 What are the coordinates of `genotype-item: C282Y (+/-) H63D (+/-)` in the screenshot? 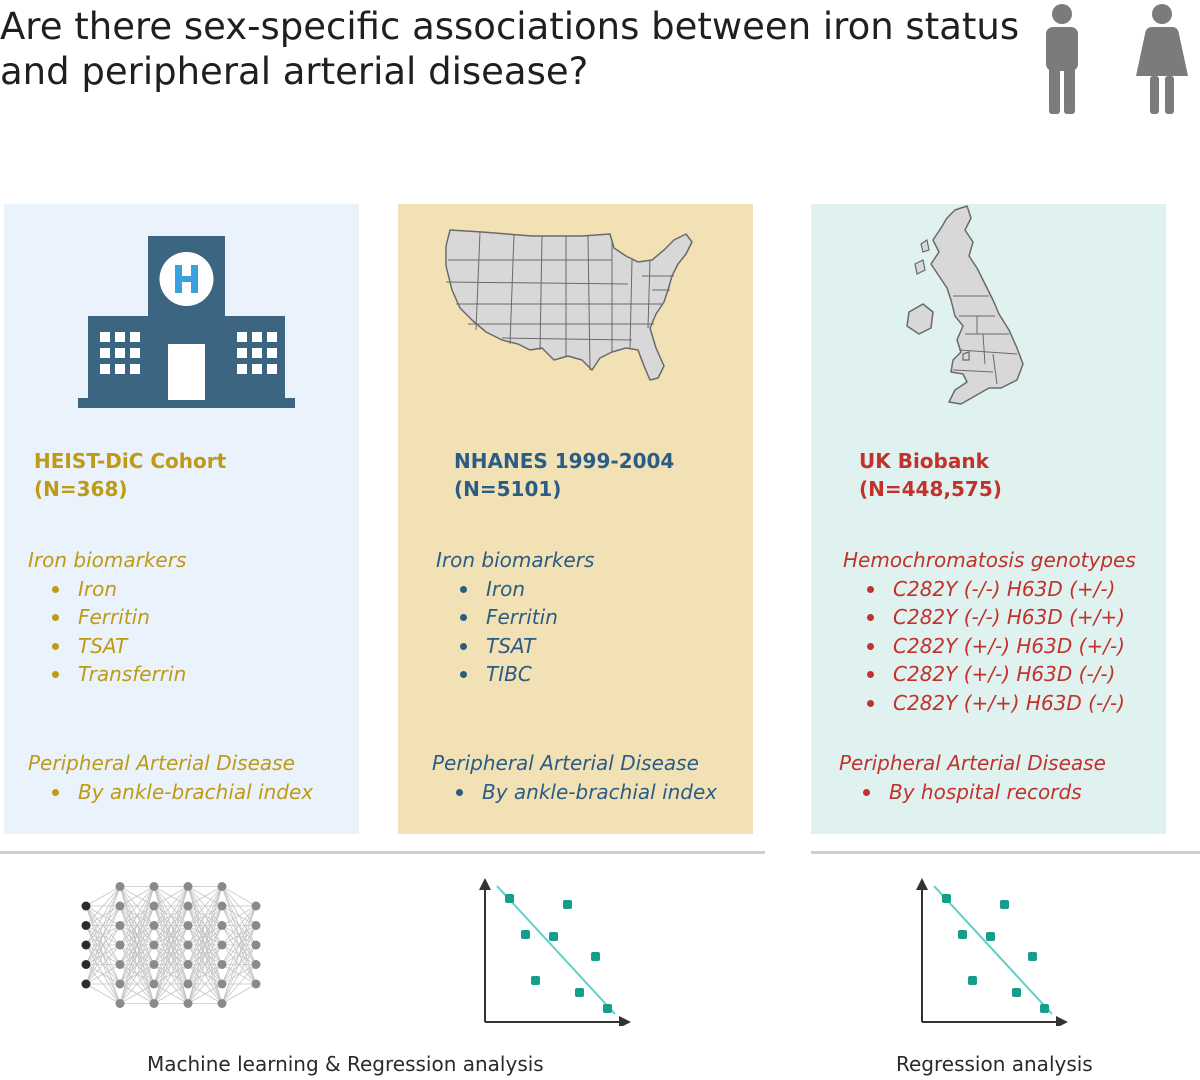 It's located at (989, 646).